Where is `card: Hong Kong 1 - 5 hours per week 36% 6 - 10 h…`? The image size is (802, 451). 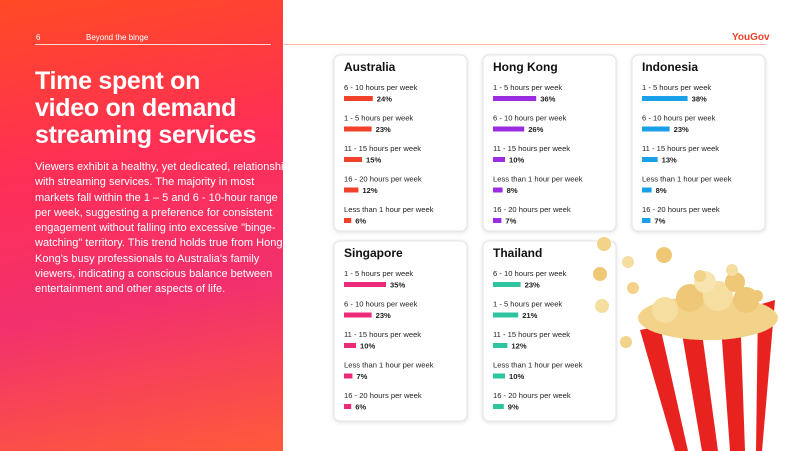
card: Hong Kong 1 - 5 hours per week 36% 6 - 10 h… is located at coordinates (549, 143).